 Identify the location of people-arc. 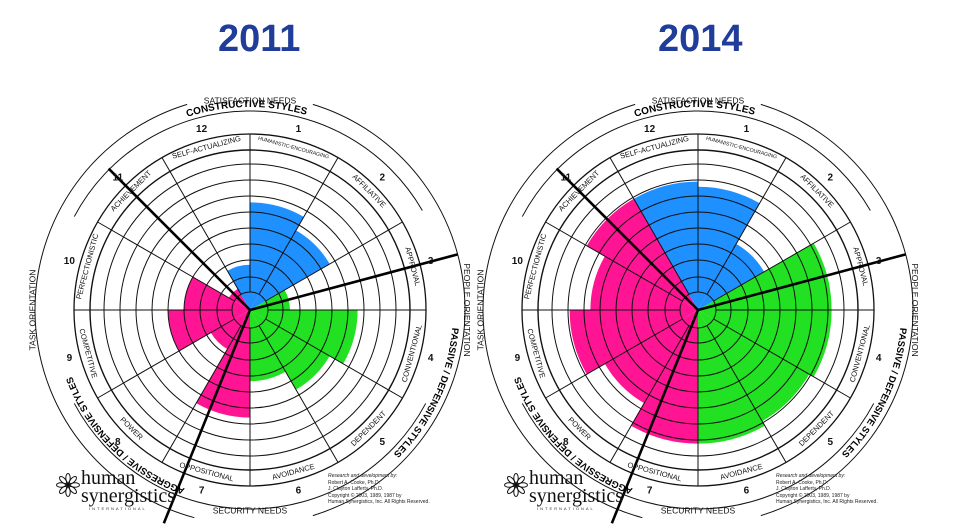
(389, 310).